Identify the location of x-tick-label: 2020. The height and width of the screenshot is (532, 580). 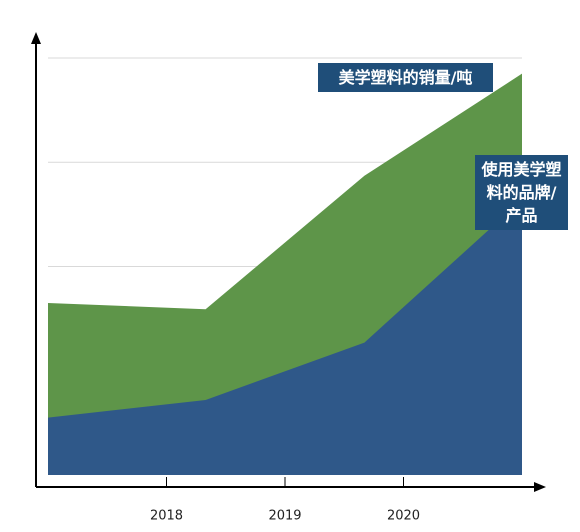
(403, 516).